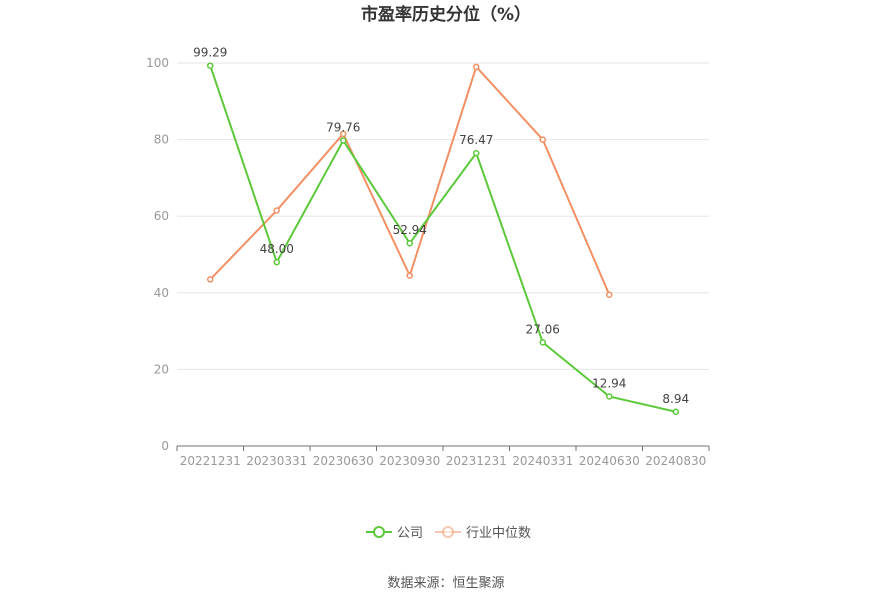 Image resolution: width=893 pixels, height=603 pixels. What do you see at coordinates (343, 128) in the screenshot?
I see `data-label: 79.76` at bounding box center [343, 128].